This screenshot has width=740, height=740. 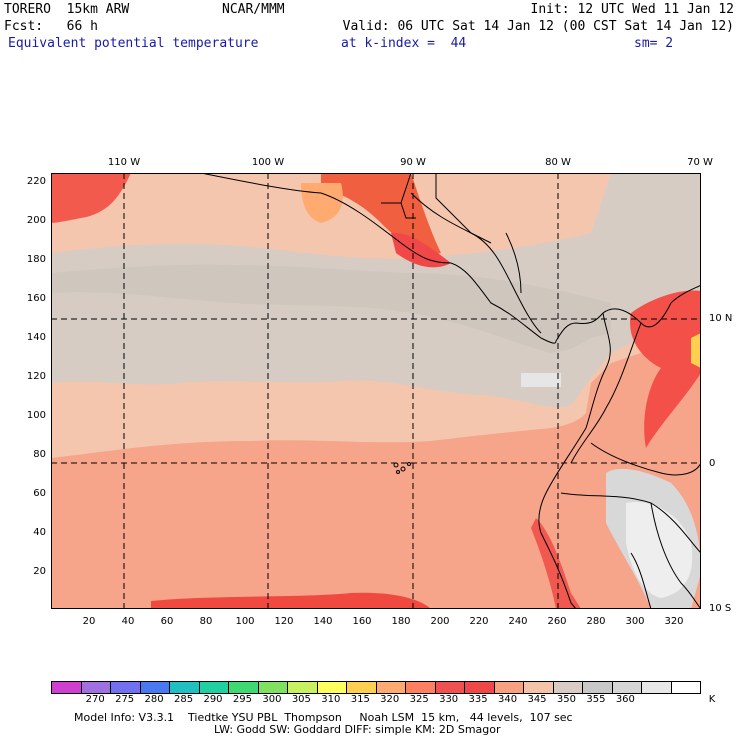 I want to click on colorbar-level-label: 300, so click(x=272, y=699).